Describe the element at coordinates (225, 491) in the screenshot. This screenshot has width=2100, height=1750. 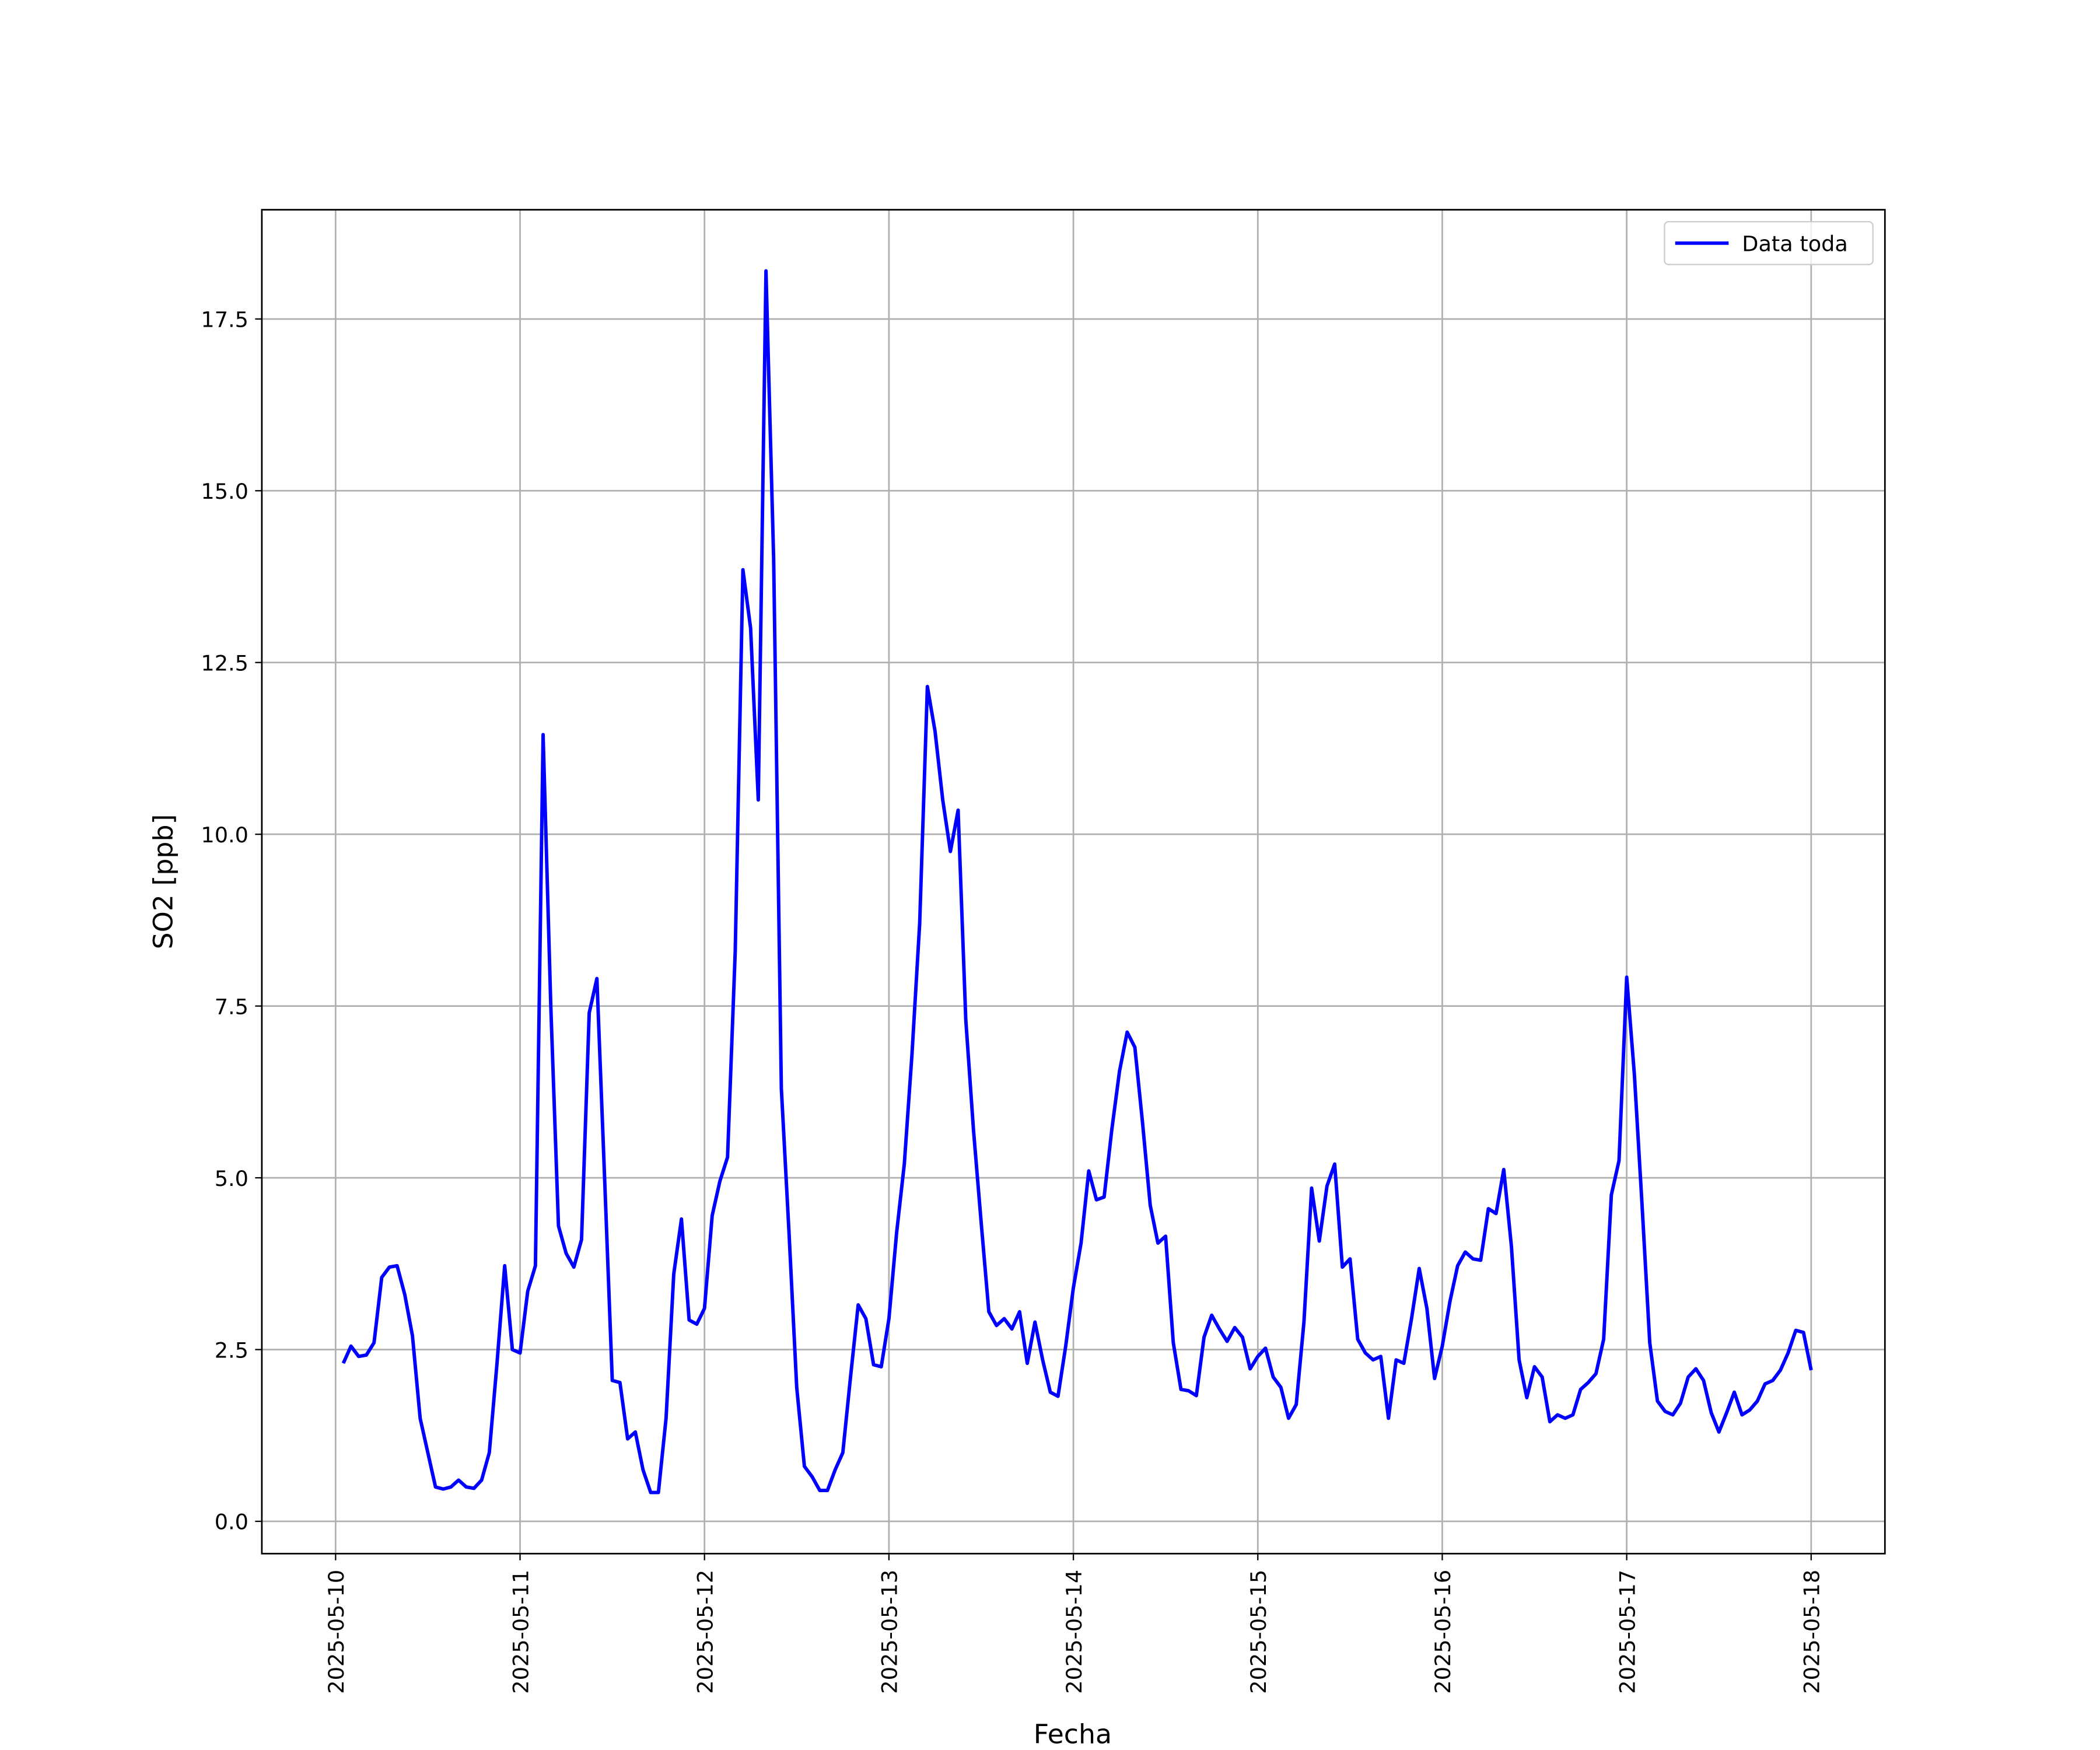
I see `y-tick-label: 15.0` at that location.